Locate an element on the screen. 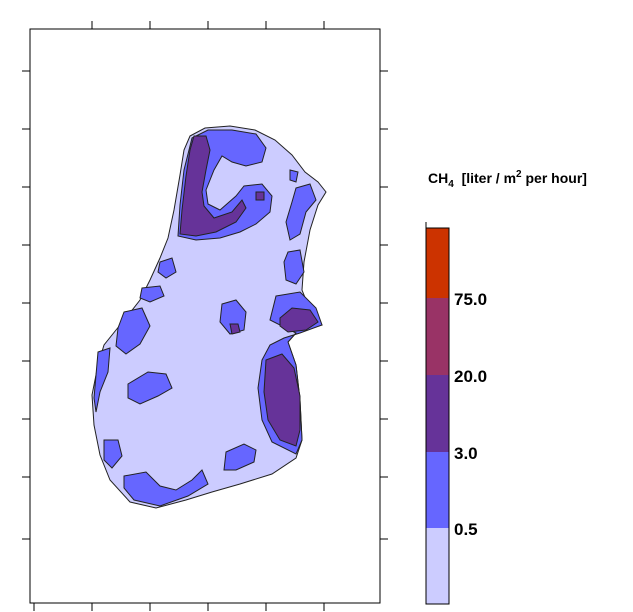 This screenshot has height=612, width=633. title-subscript: 4 is located at coordinates (451, 184).